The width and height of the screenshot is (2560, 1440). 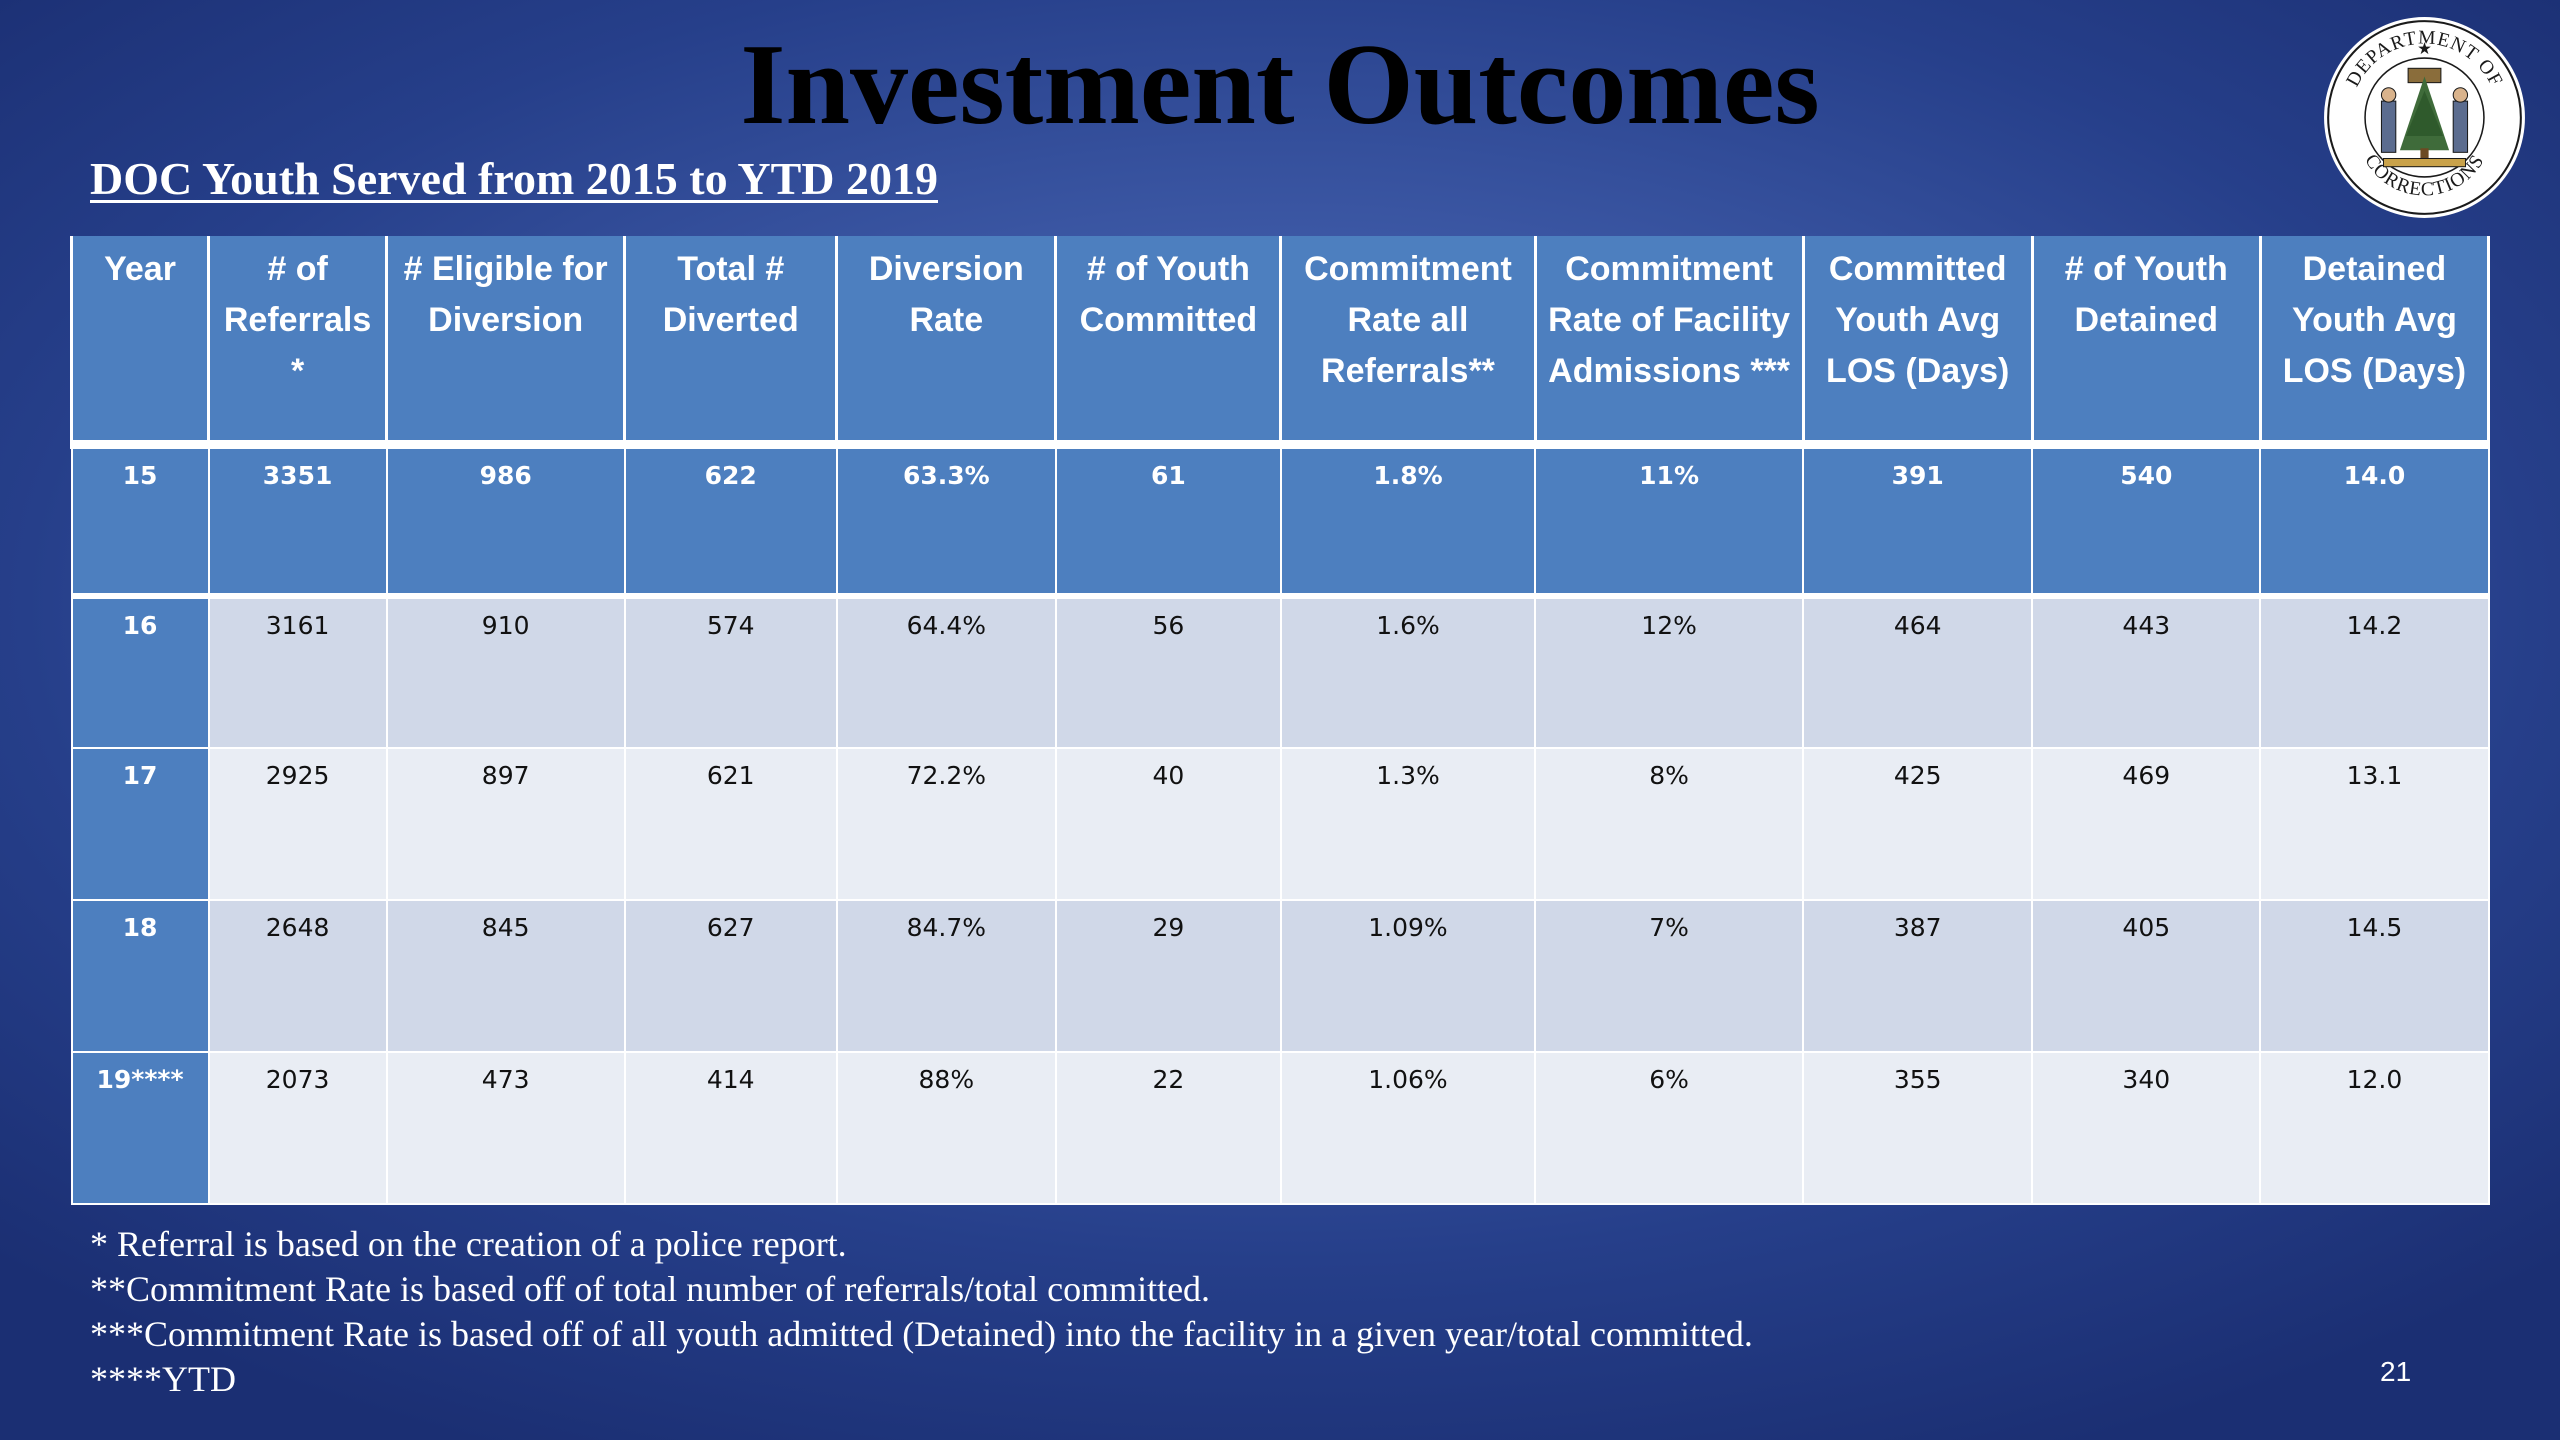 What do you see at coordinates (1408, 672) in the screenshot?
I see `table-cell: 1.6%` at bounding box center [1408, 672].